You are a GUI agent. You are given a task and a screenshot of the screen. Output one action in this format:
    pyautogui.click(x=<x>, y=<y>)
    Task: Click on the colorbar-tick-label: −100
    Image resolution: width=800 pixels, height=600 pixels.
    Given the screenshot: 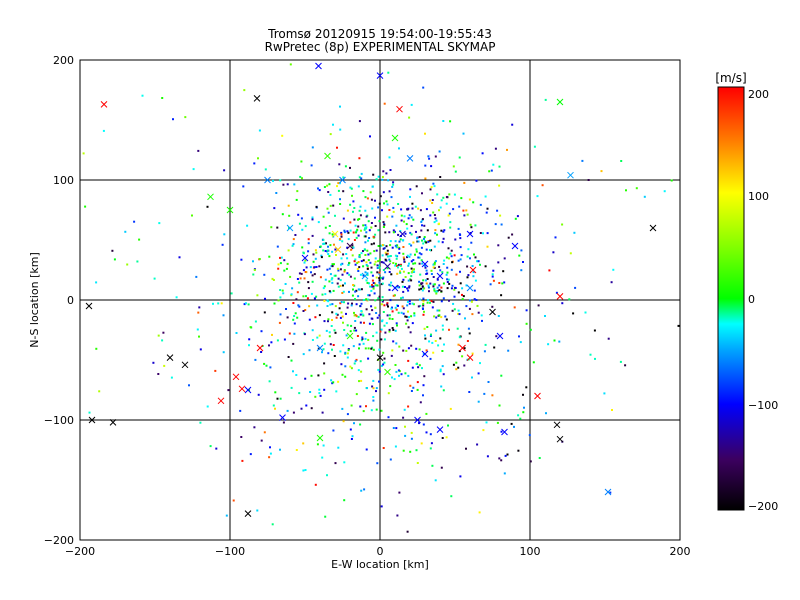 What is the action you would take?
    pyautogui.click(x=763, y=405)
    